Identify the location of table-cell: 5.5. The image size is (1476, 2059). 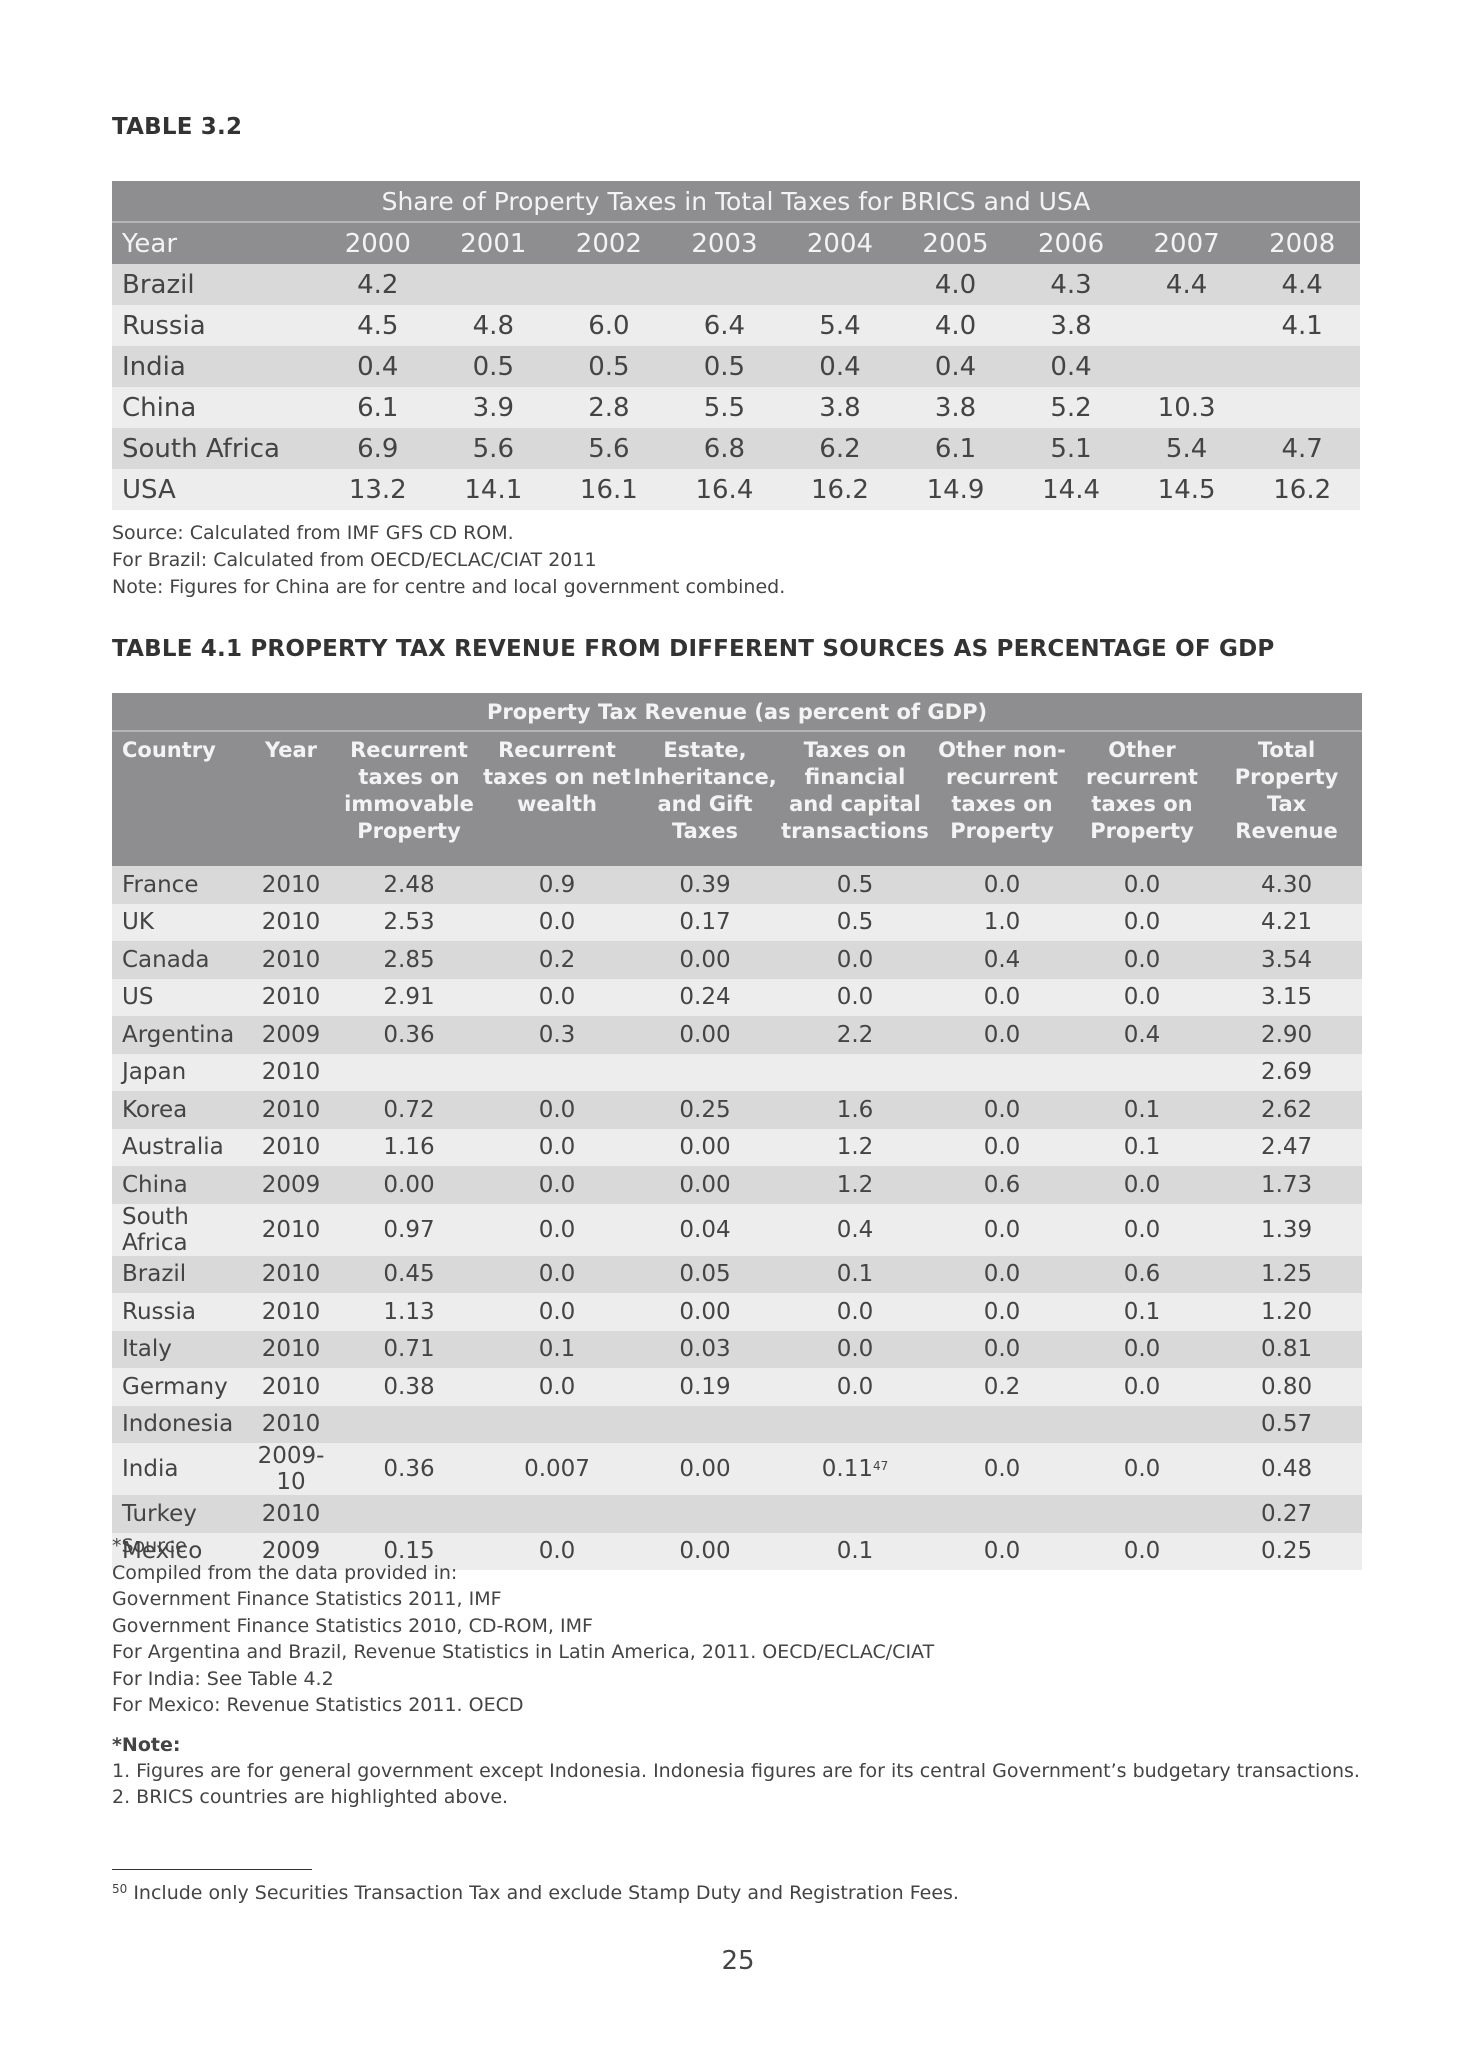
(724, 407).